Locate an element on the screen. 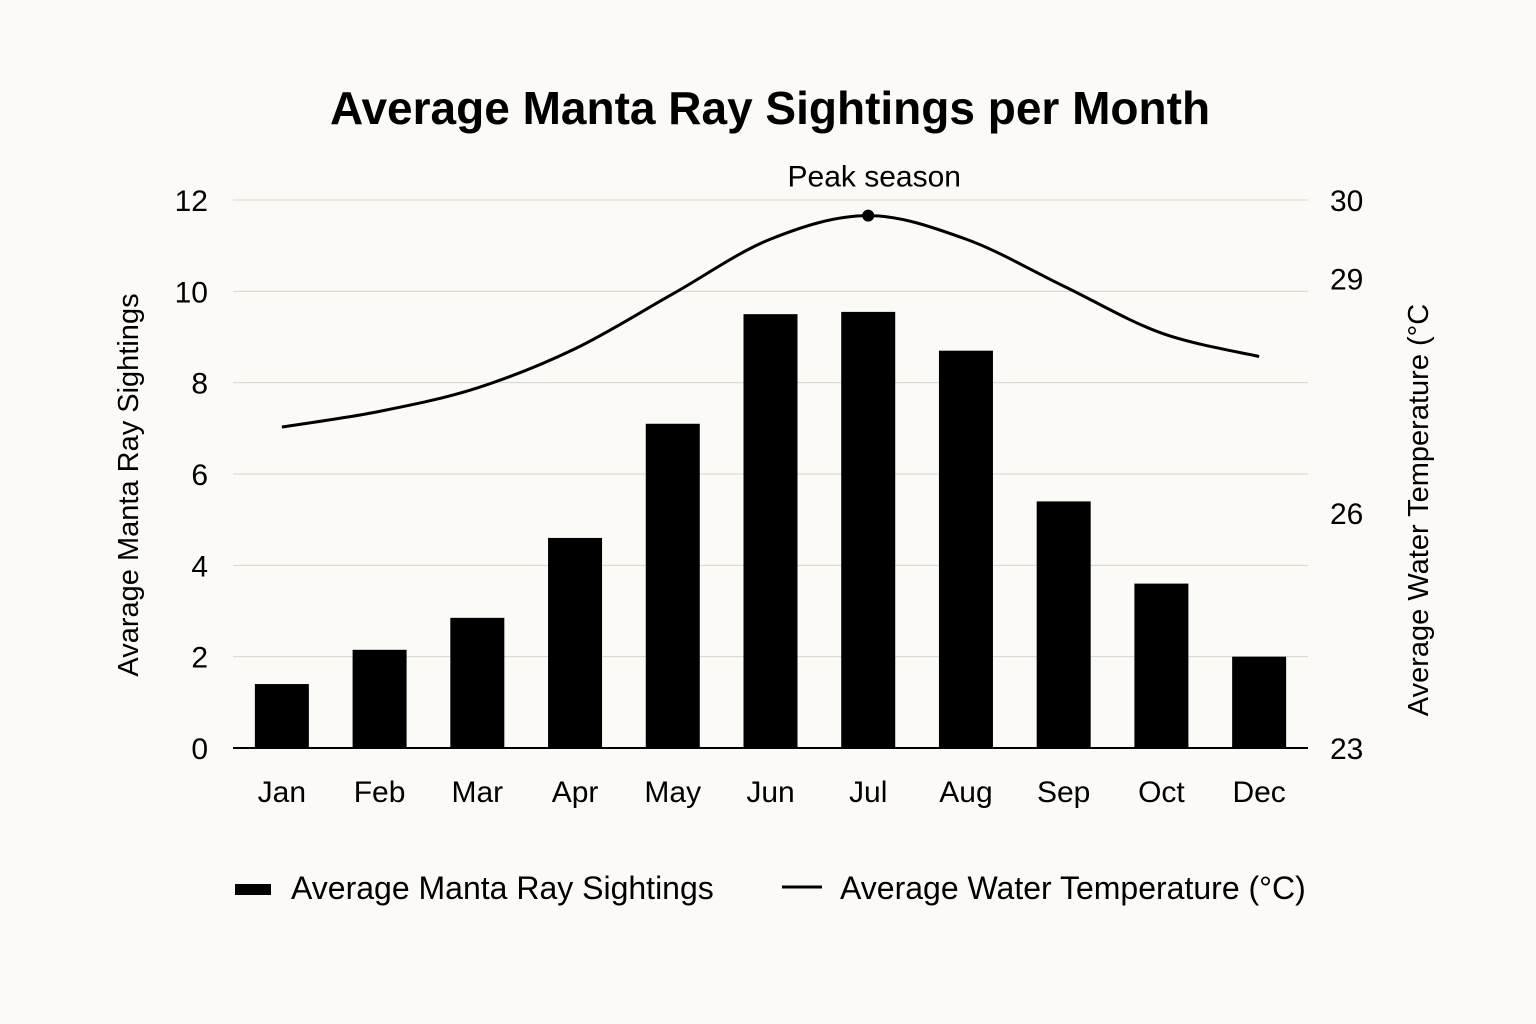 This screenshot has height=1024, width=1536. bar-jan is located at coordinates (281, 716).